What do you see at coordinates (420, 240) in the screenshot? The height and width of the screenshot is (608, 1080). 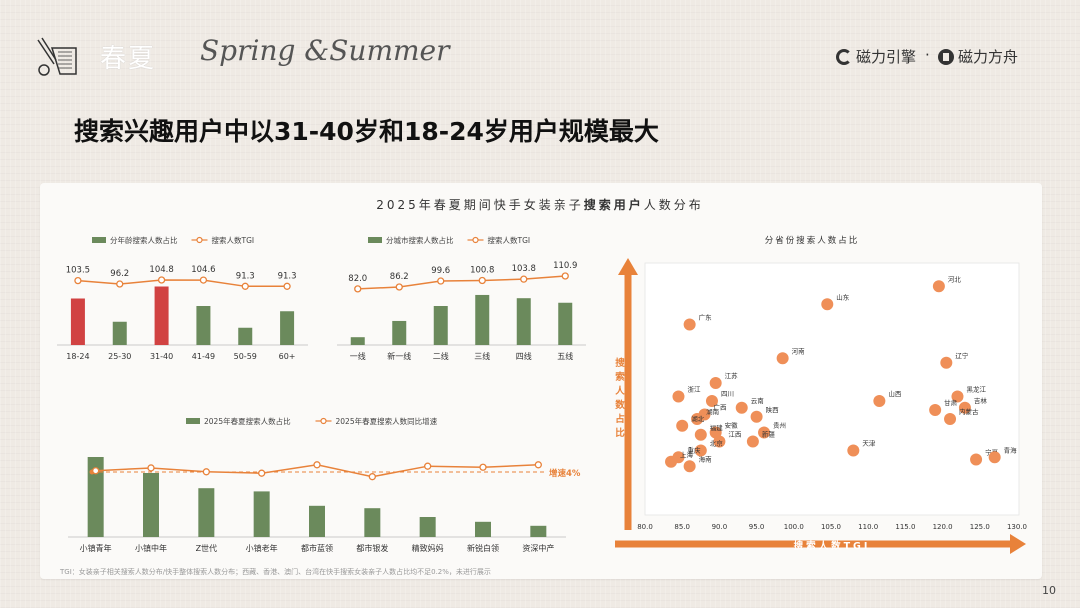 I see `legend-label: 分城市搜索人数占比` at bounding box center [420, 240].